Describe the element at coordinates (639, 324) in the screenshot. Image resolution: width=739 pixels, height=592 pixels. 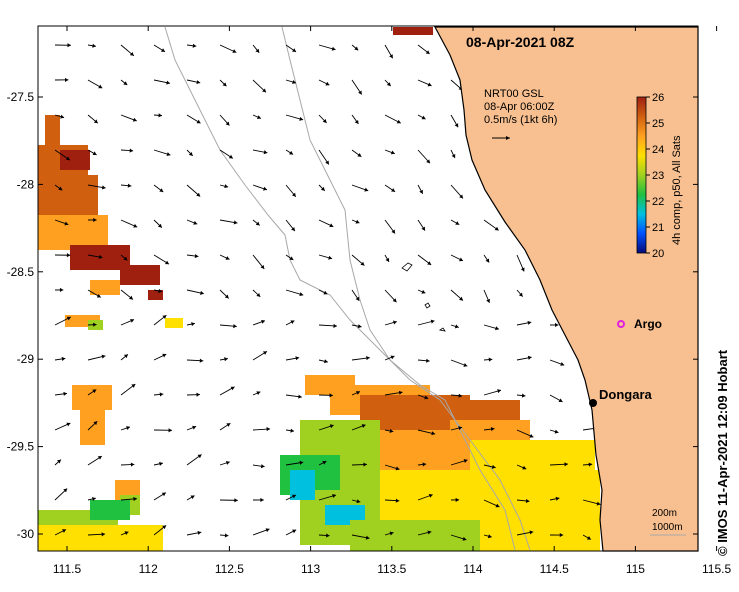
I see `argo-float: Argo` at that location.